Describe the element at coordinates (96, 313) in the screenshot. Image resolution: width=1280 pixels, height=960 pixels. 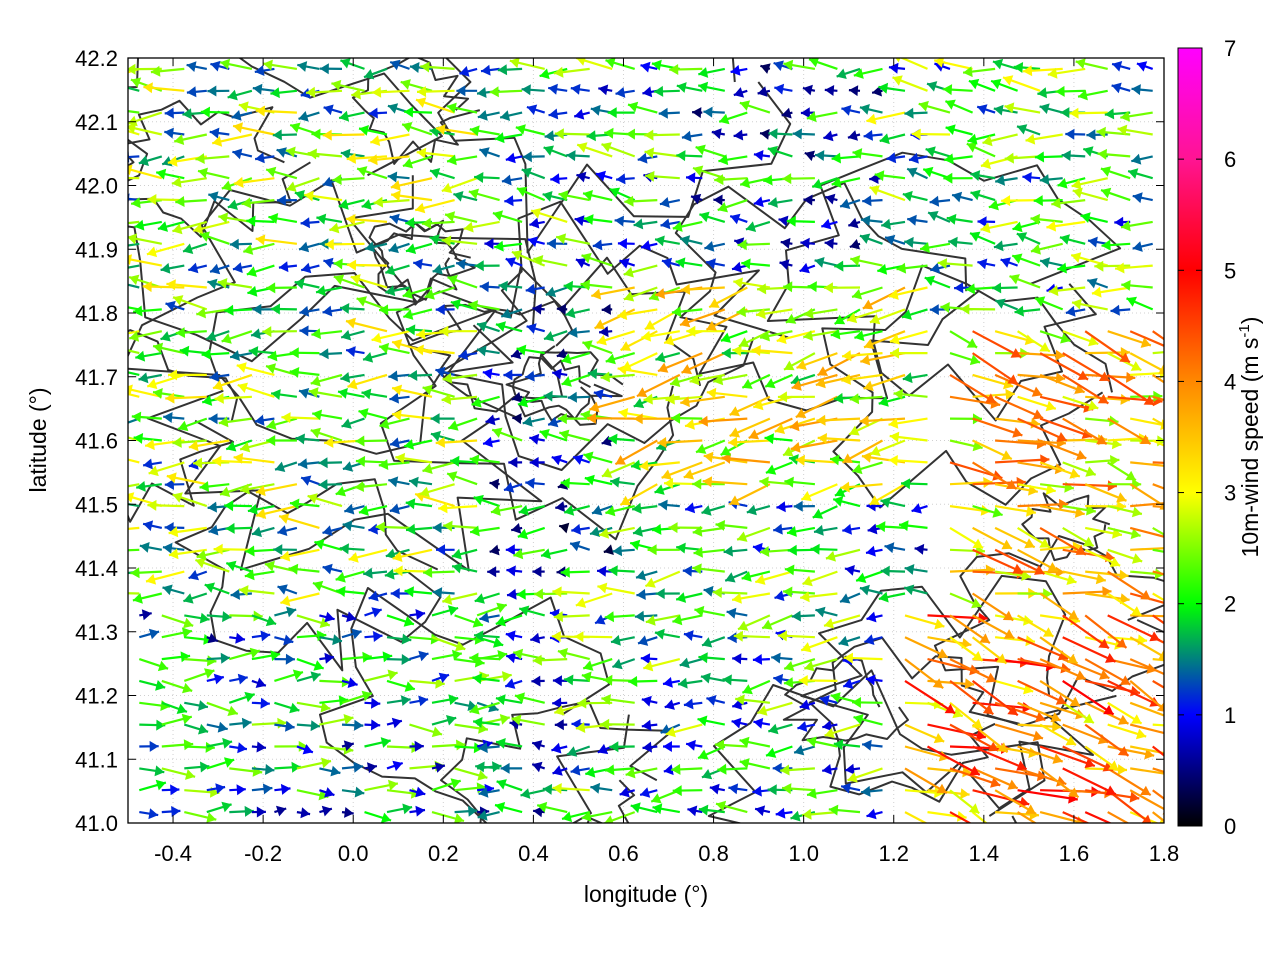
I see `y-tick-label: 41.8` at that location.